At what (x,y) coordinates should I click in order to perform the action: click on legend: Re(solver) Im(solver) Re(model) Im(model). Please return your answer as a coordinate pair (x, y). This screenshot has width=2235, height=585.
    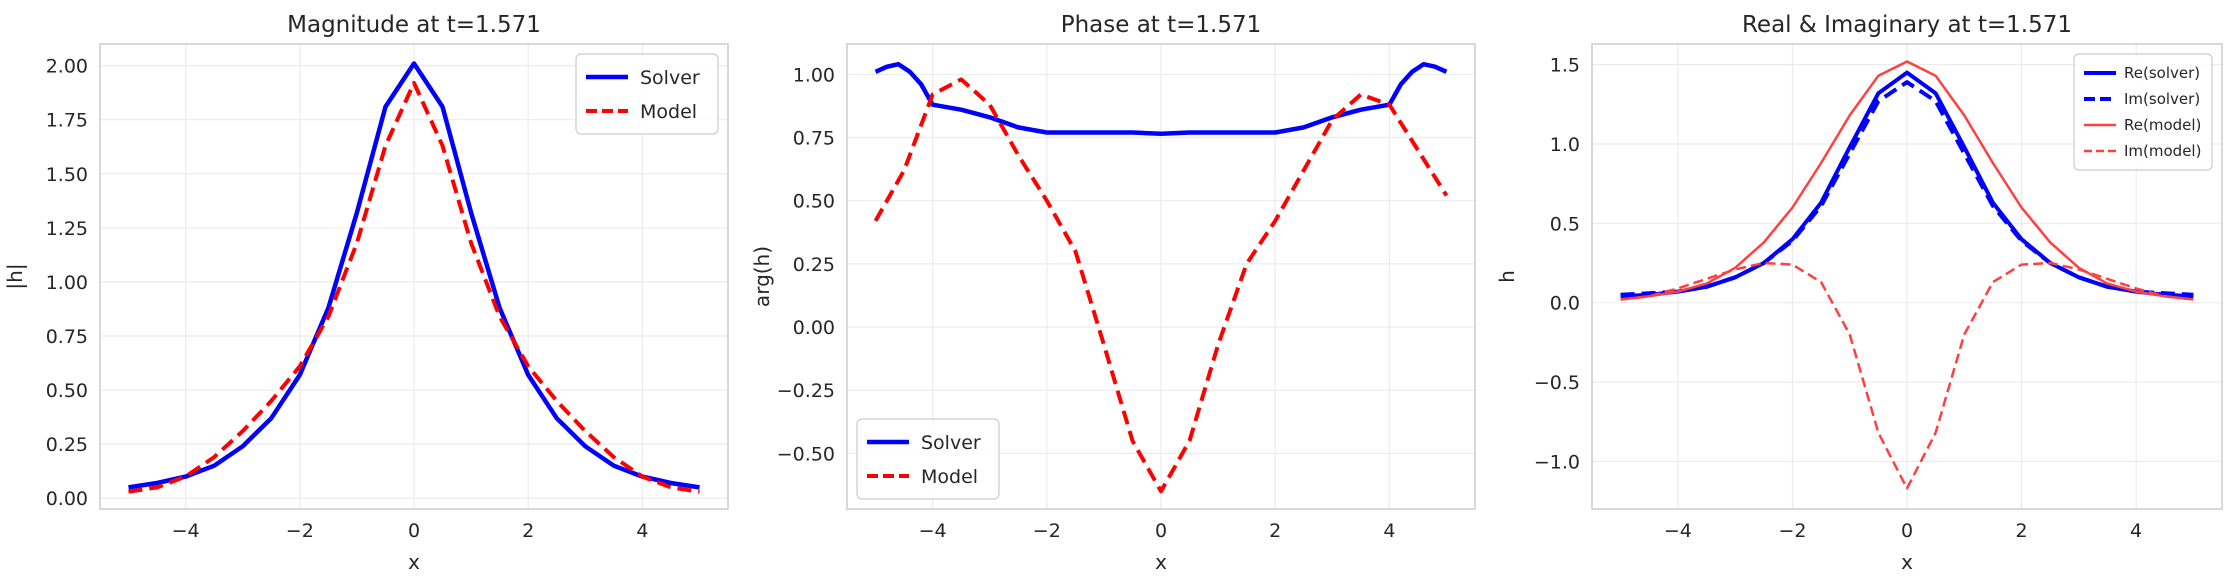
    Looking at the image, I should click on (2143, 112).